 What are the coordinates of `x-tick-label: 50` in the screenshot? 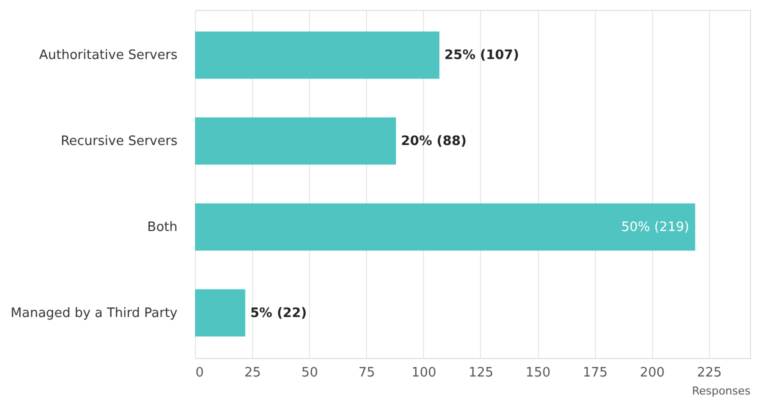 It's located at (309, 373).